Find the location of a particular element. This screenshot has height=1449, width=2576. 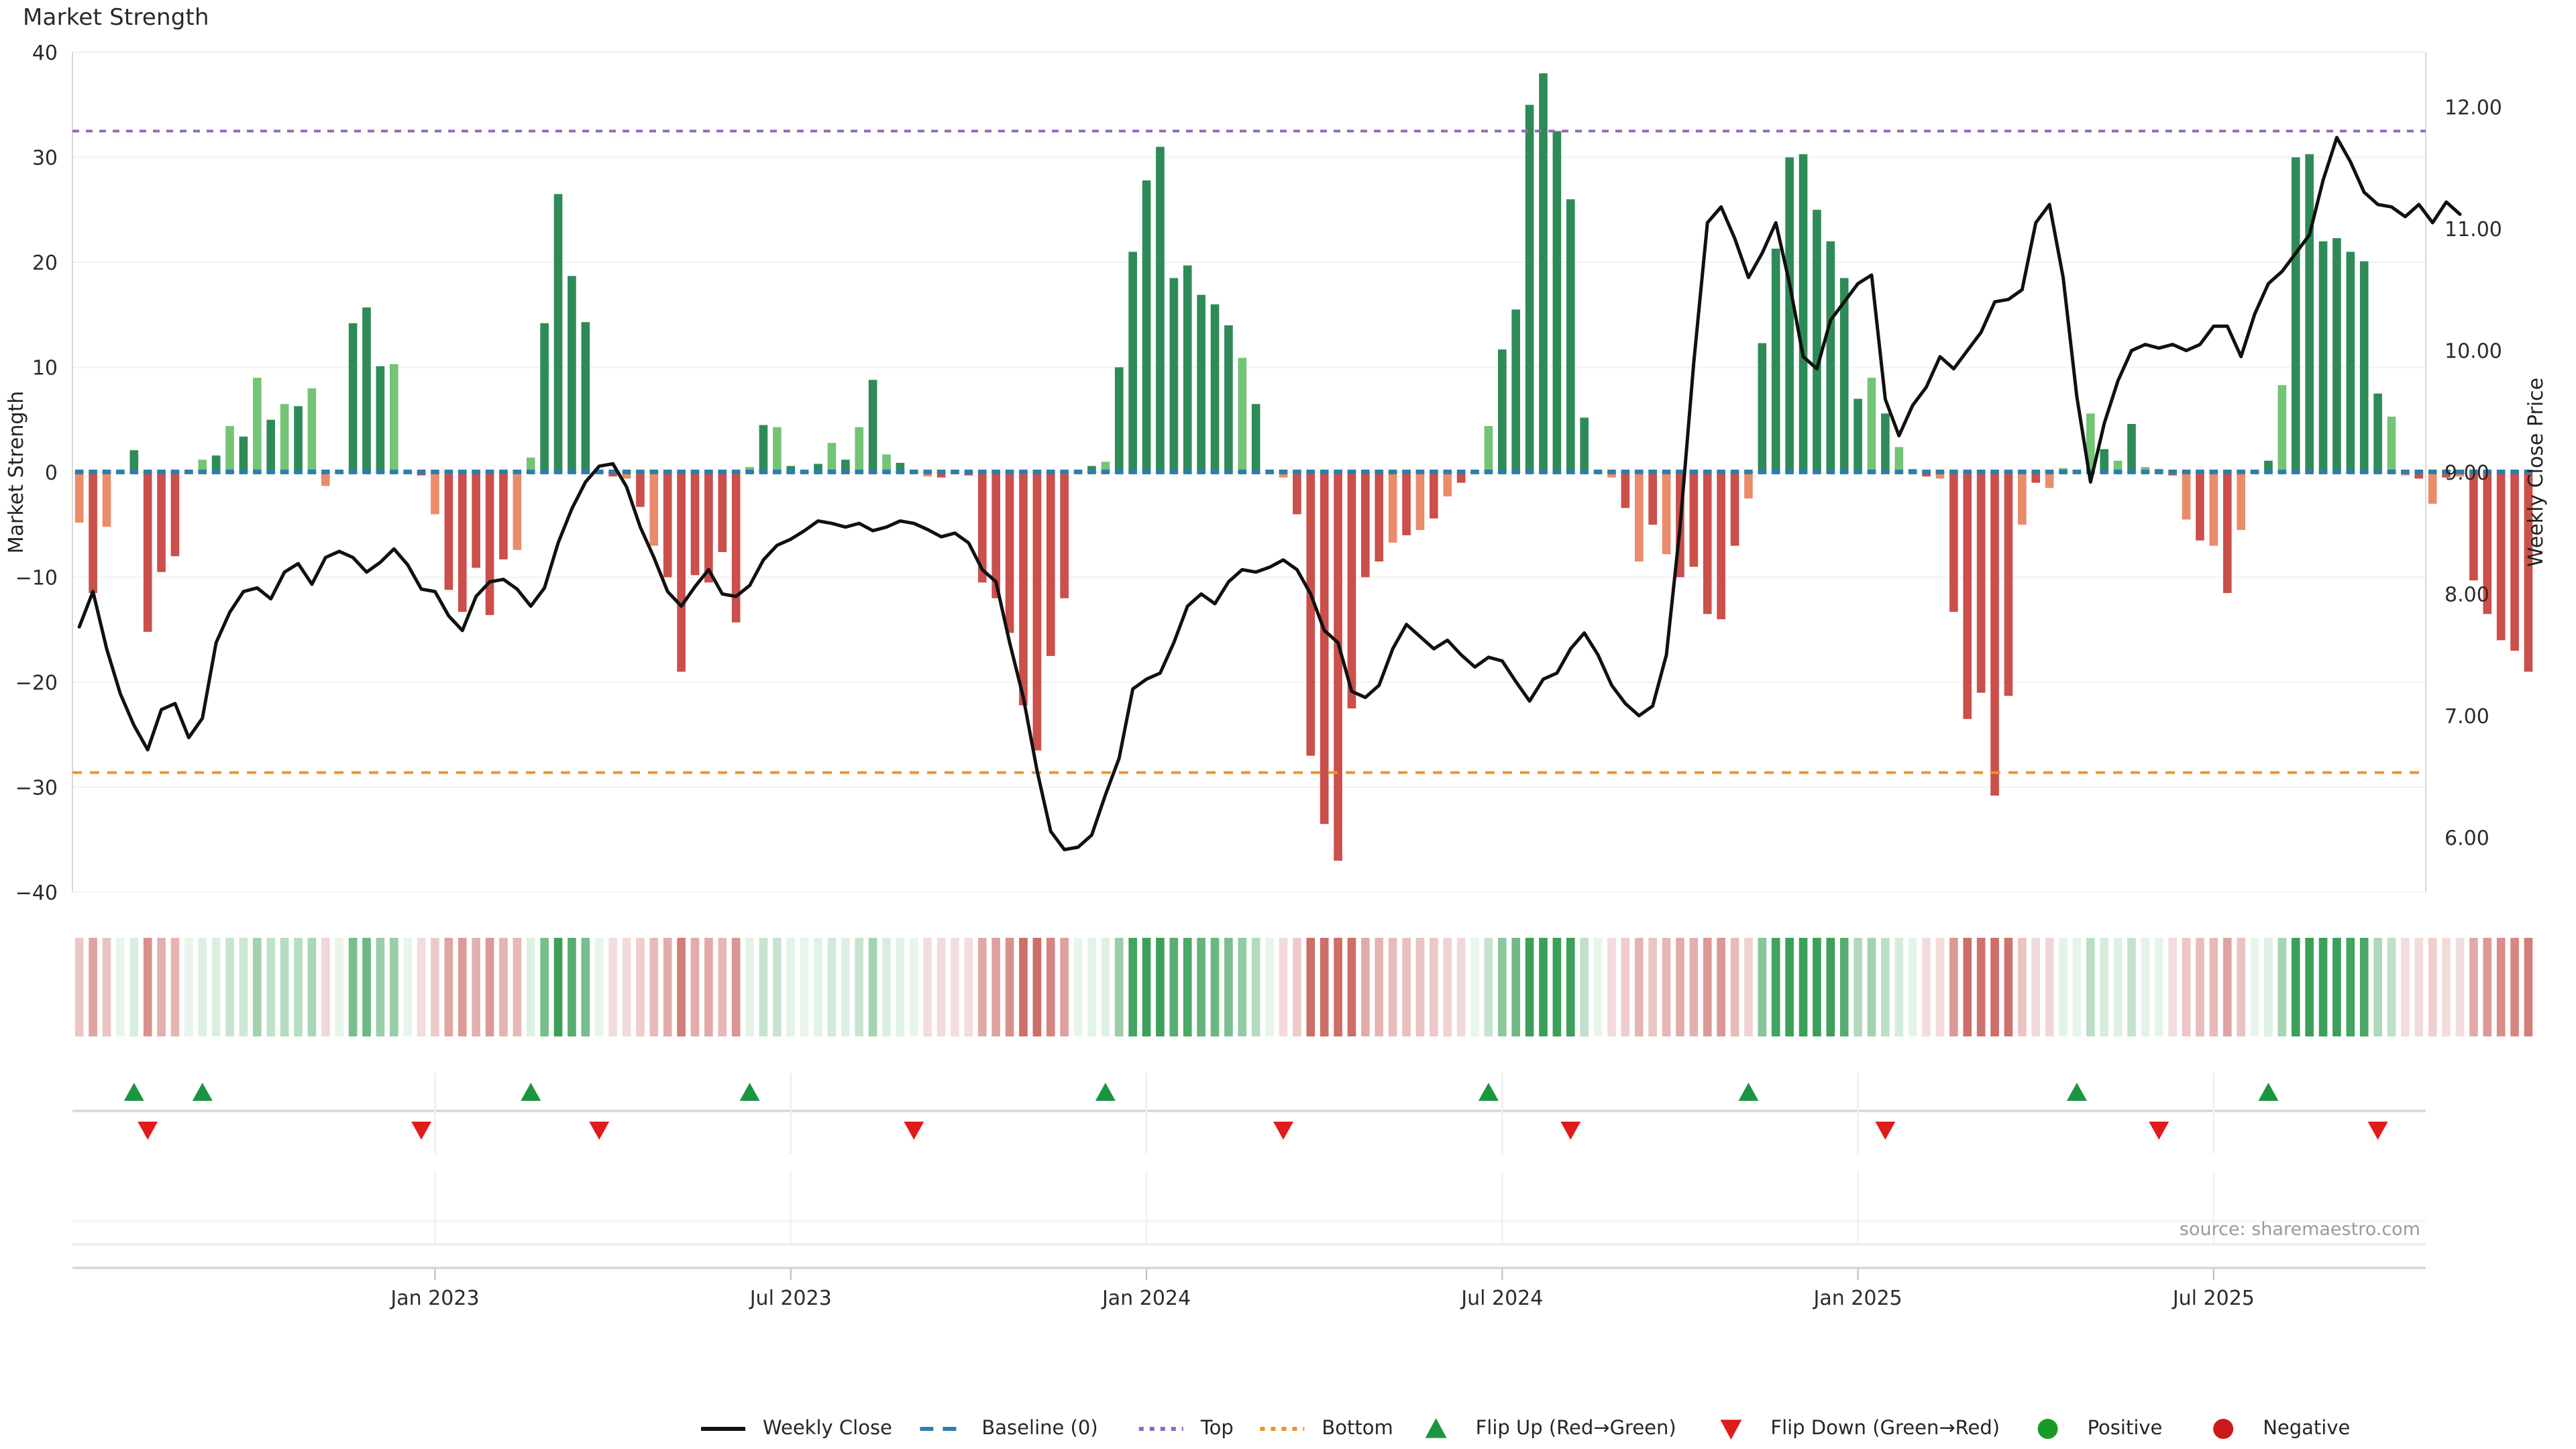

x-axis-tick-label: Jul 2023 is located at coordinates (790, 1298).